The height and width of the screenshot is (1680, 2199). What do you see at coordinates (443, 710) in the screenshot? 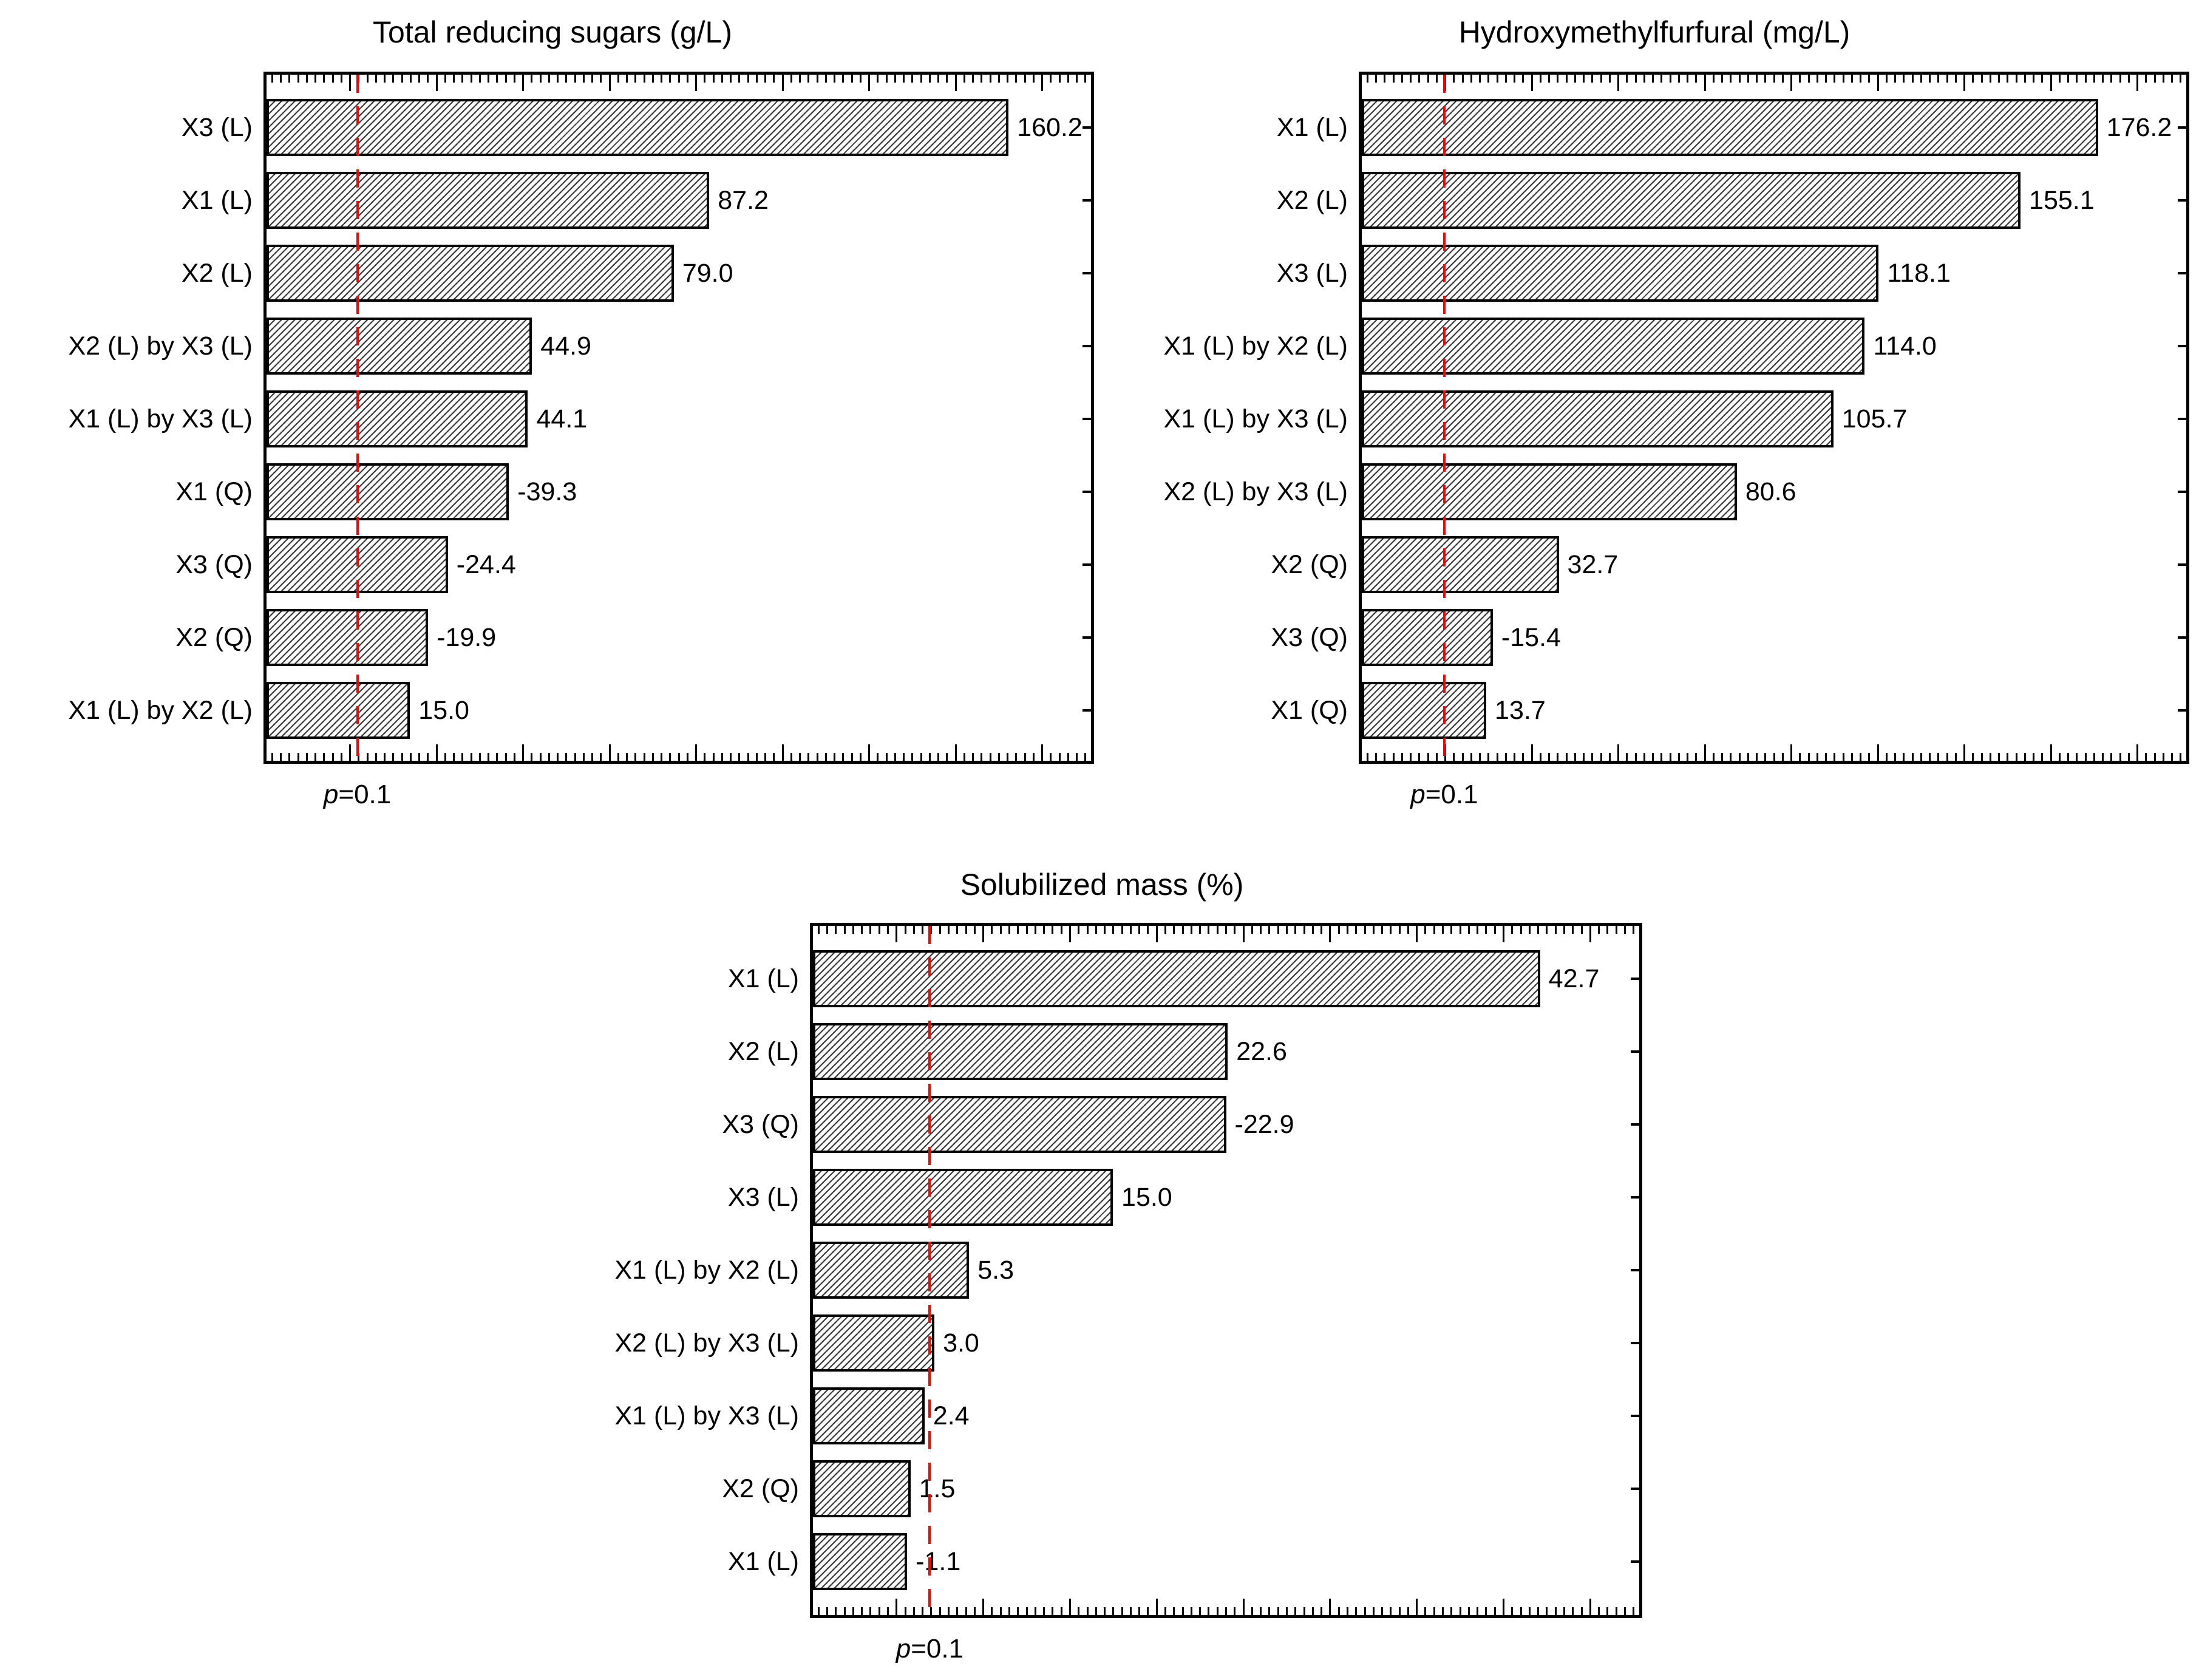
I see `bar-value-label: 15.0` at bounding box center [443, 710].